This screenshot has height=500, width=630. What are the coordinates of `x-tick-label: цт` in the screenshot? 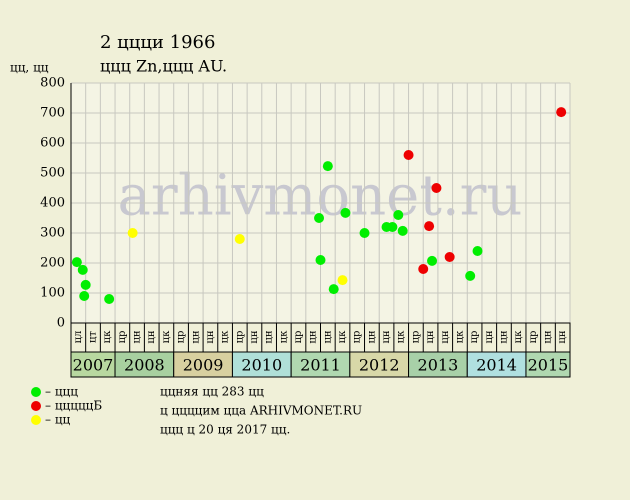 It's located at (93, 337).